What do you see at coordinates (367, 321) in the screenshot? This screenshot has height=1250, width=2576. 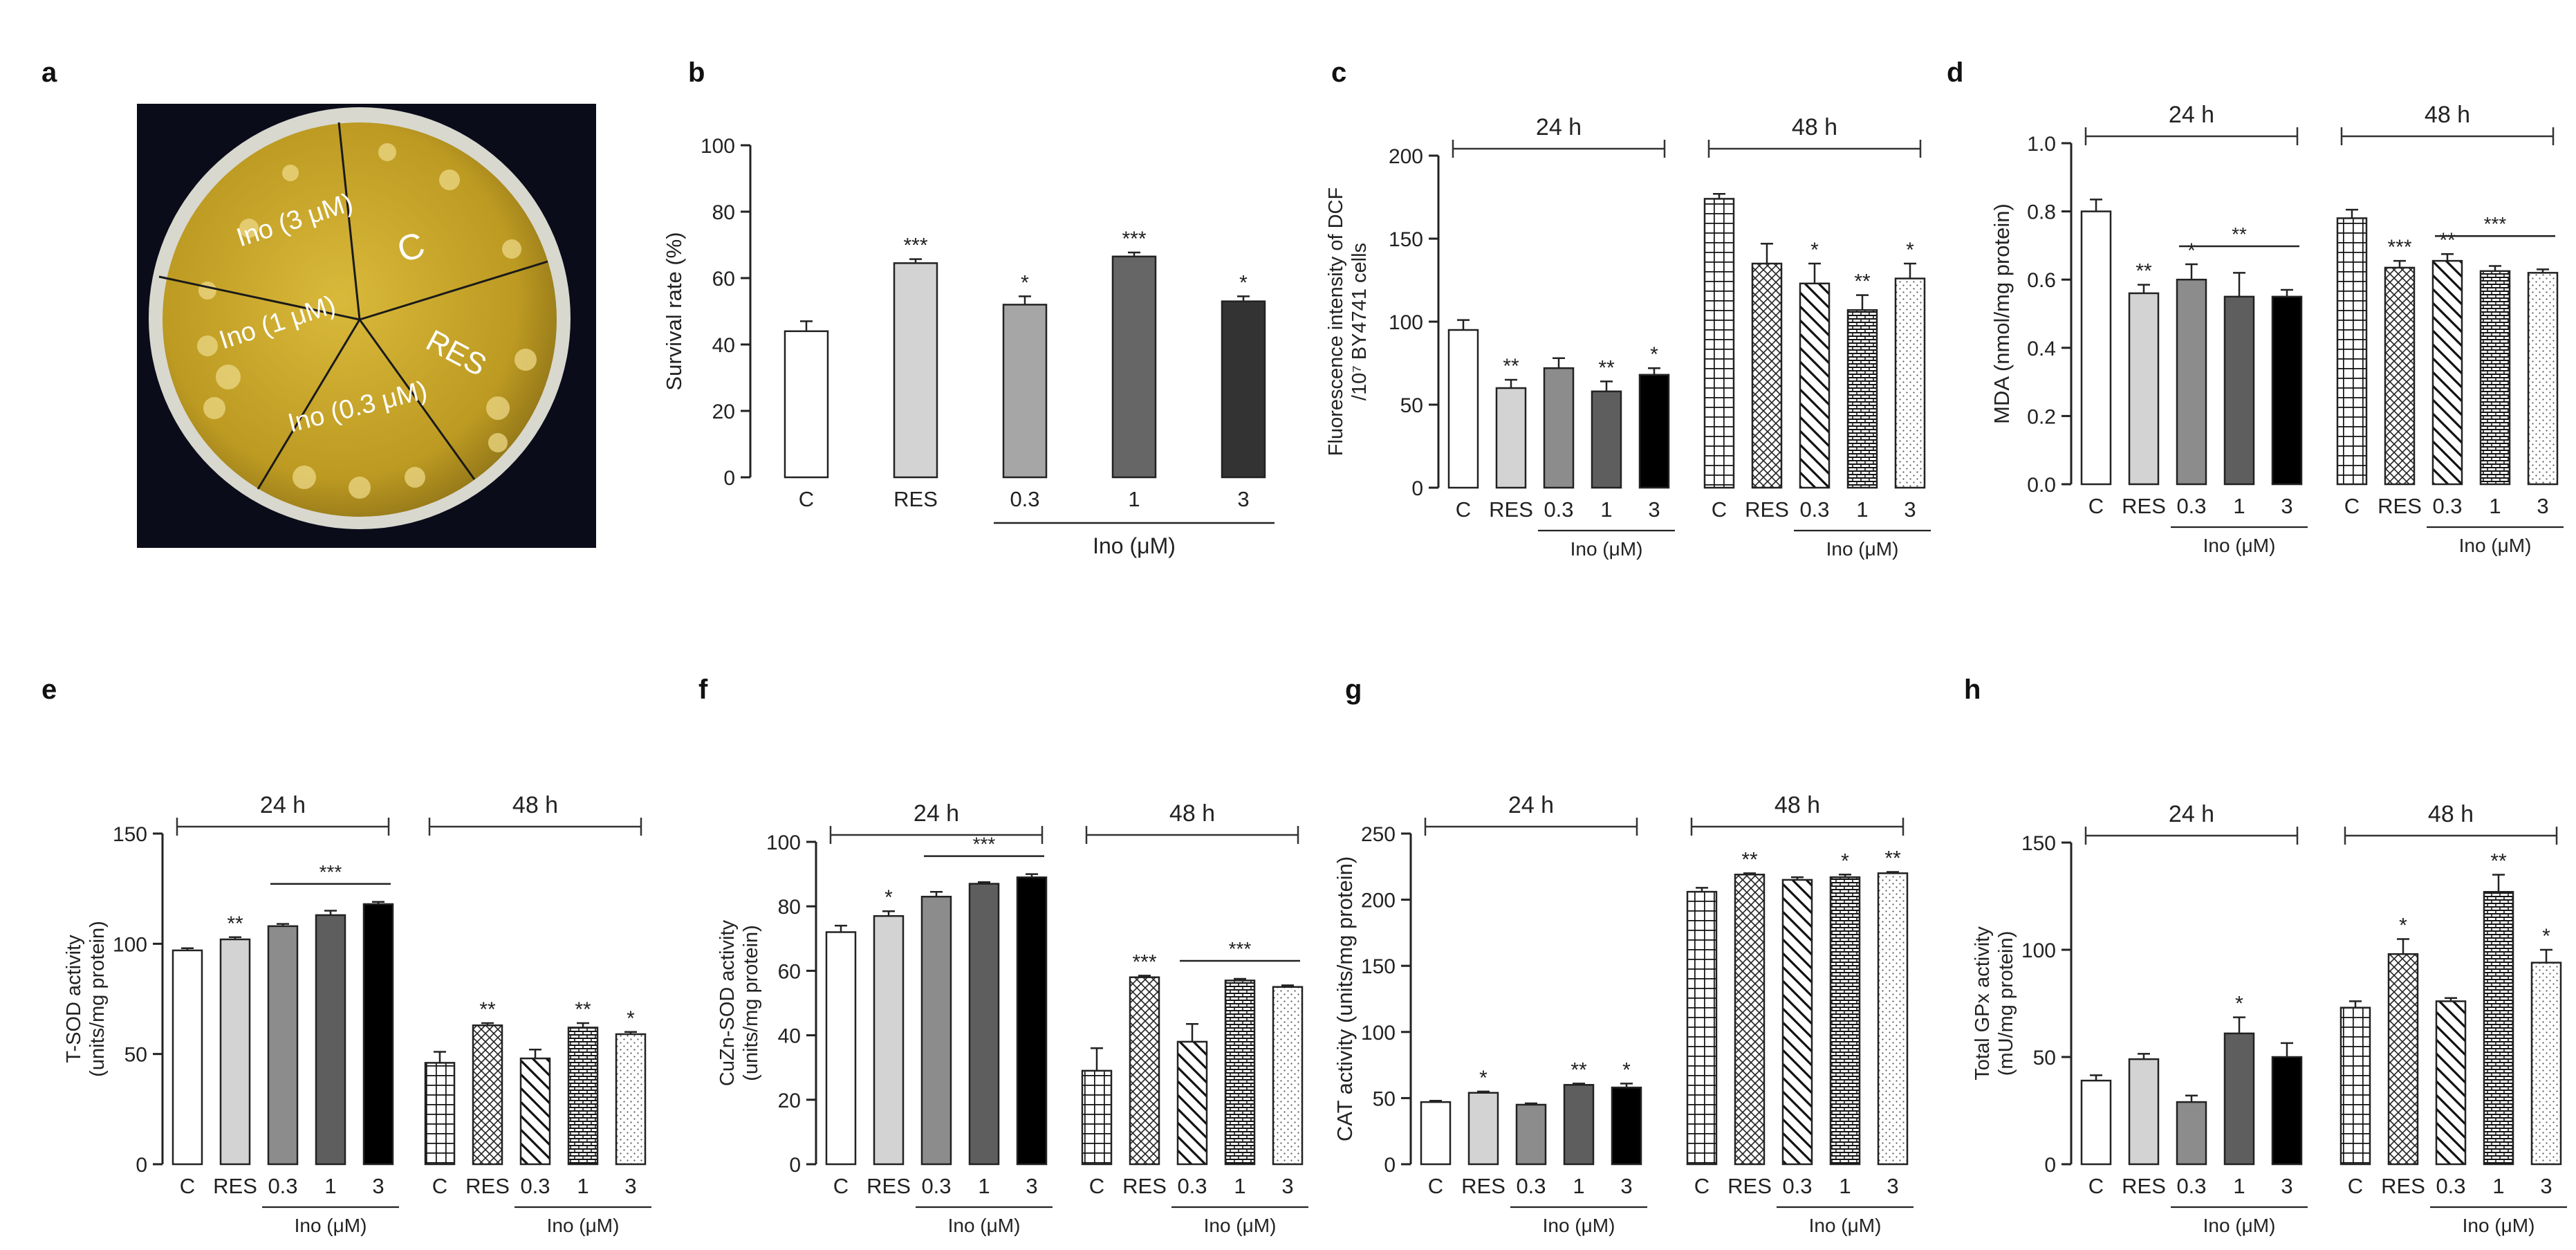 I see `colony-spots` at bounding box center [367, 321].